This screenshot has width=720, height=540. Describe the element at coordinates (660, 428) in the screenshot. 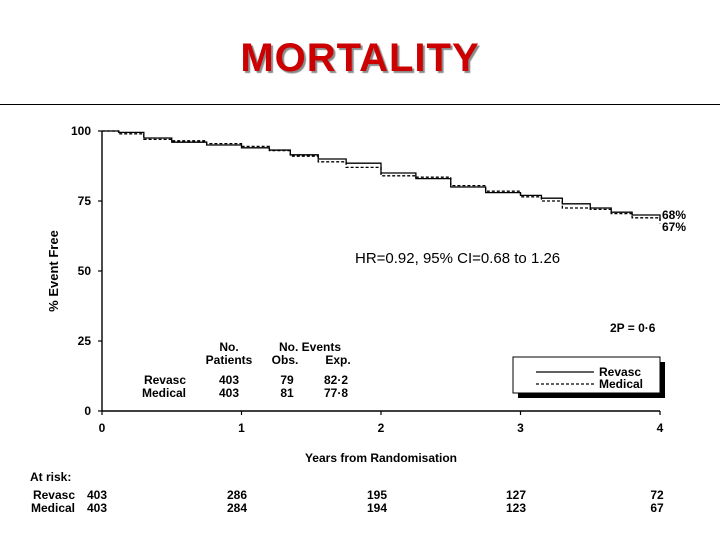

I see `x-tick-label: 4` at that location.